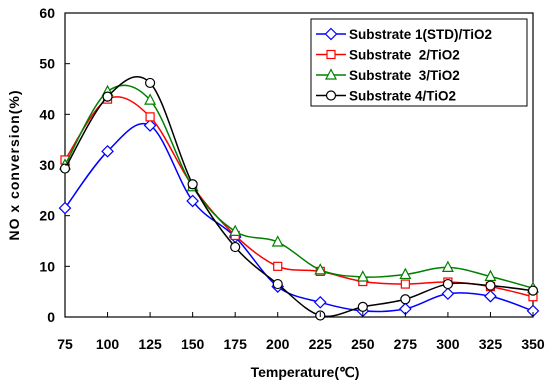 The width and height of the screenshot is (557, 385). I want to click on x-tick-label: 150, so click(193, 344).